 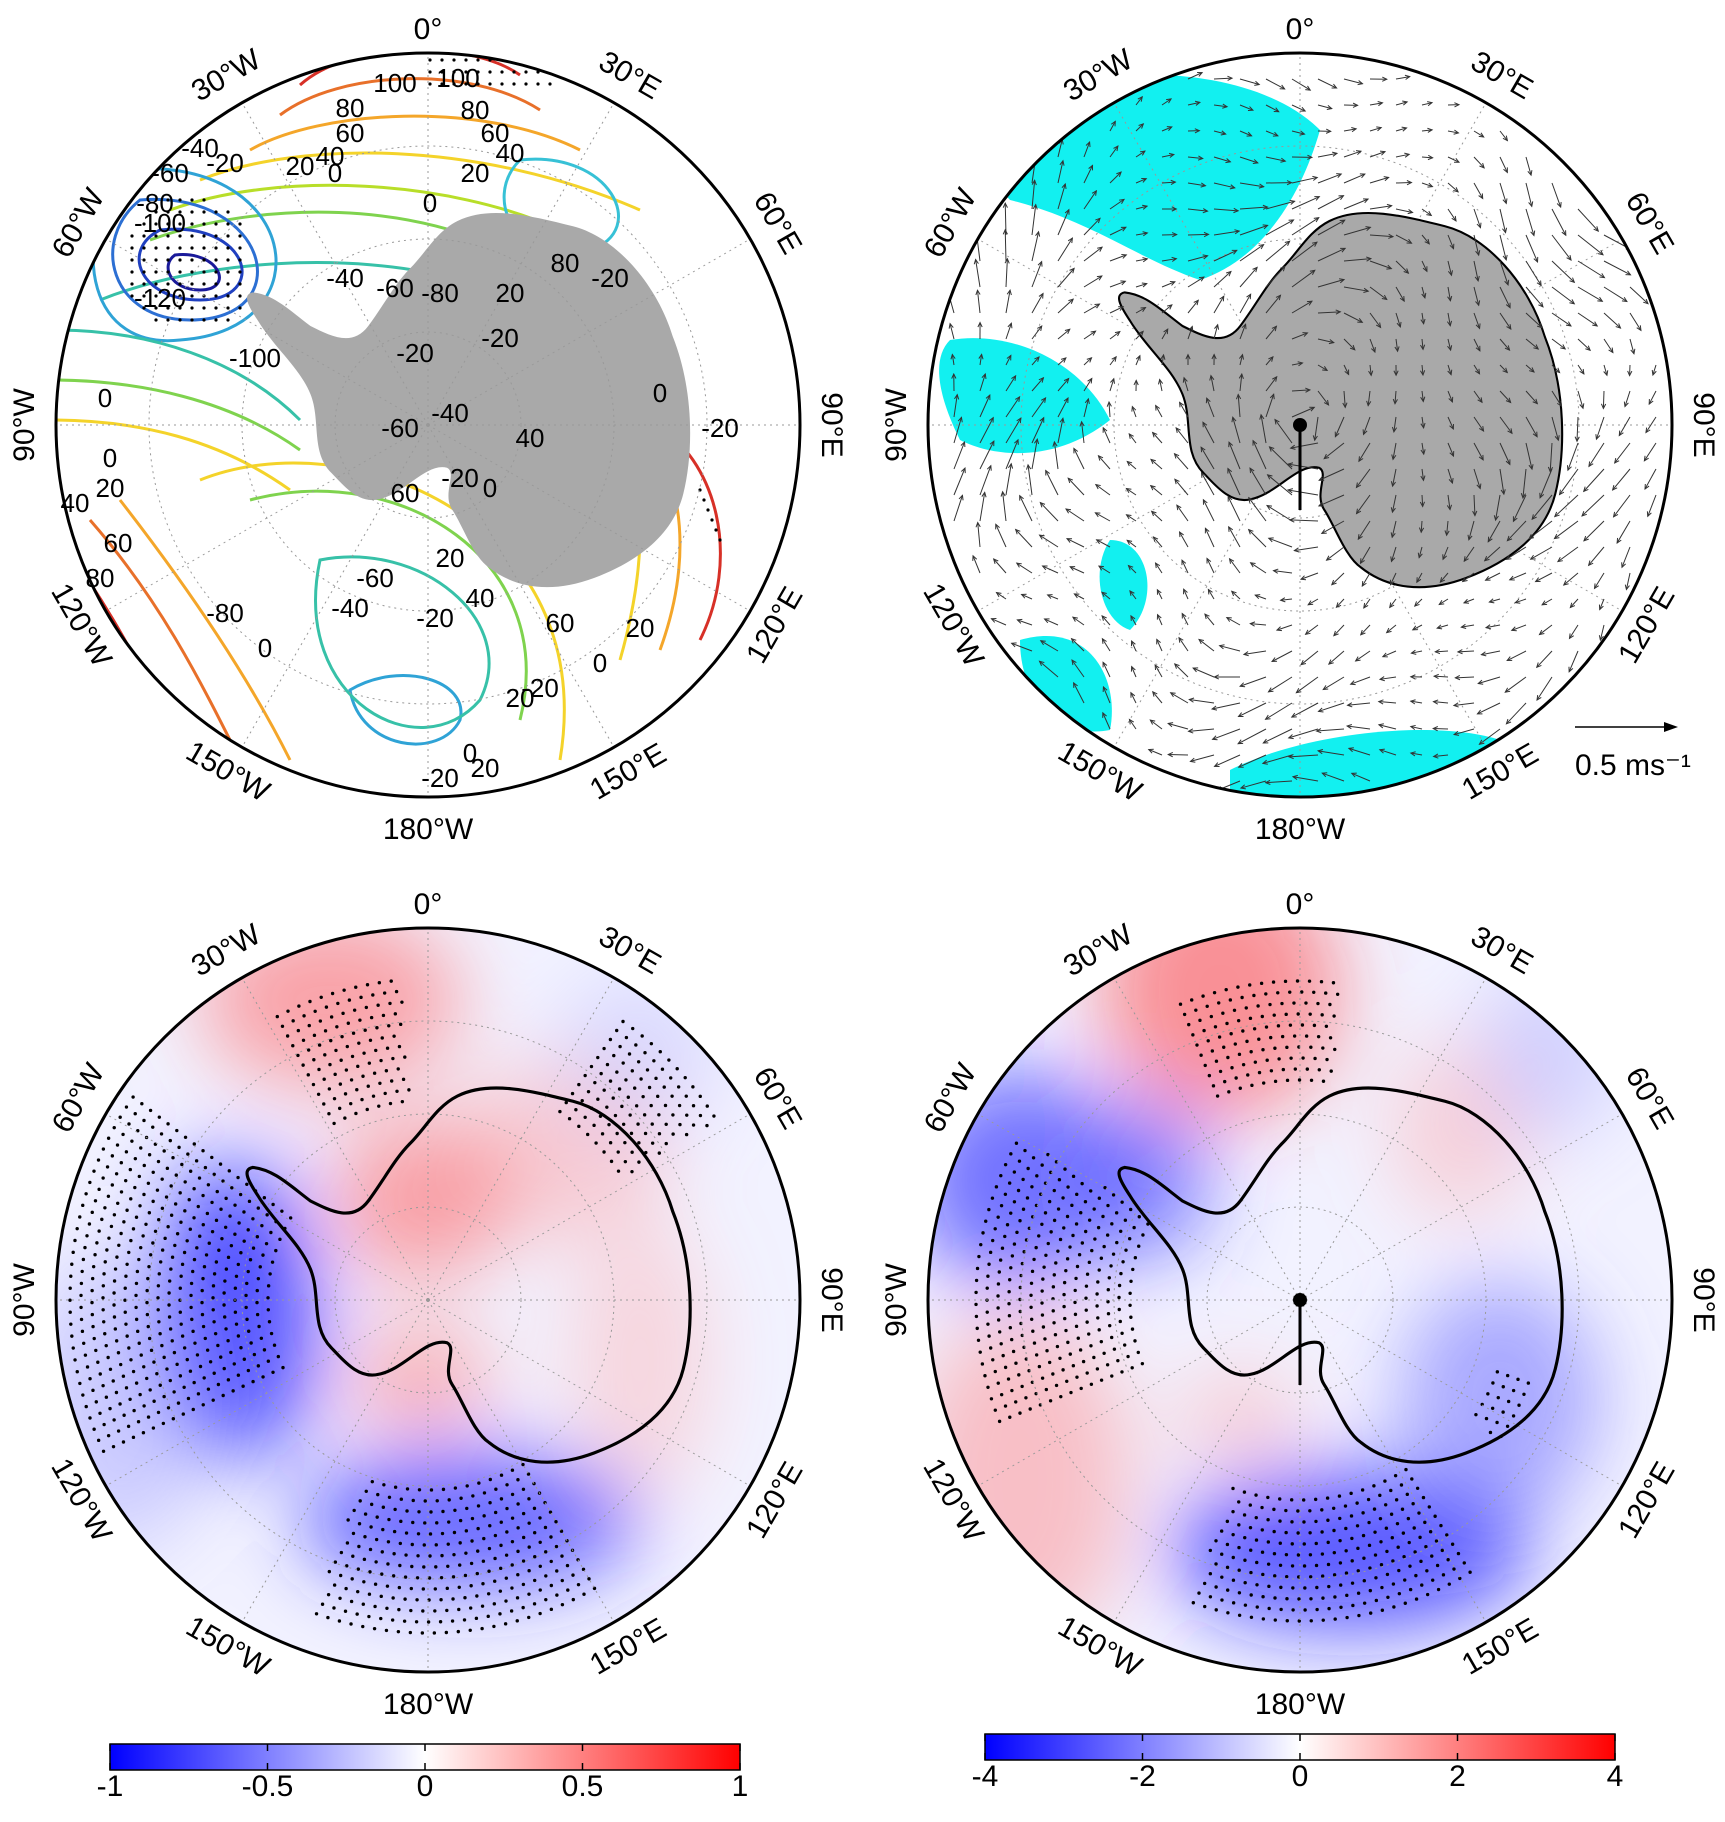 I want to click on contour-label: 0, so click(x=110, y=458).